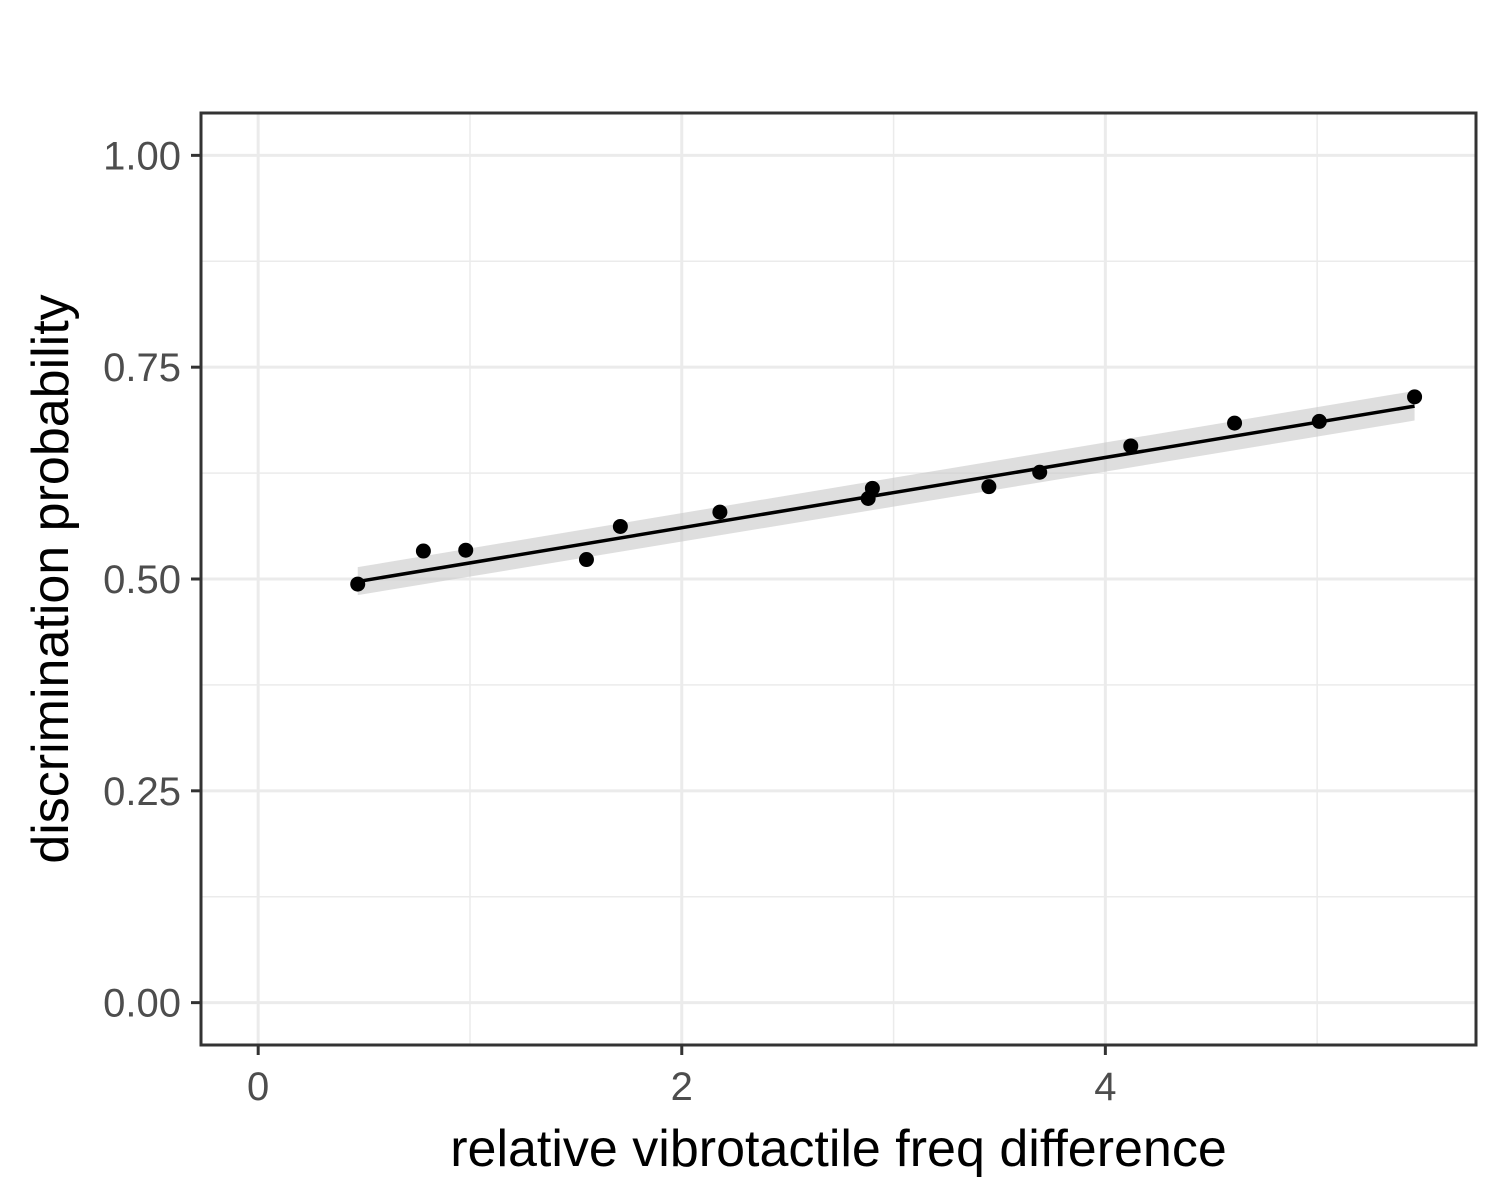 The width and height of the screenshot is (1500, 1200). I want to click on data-points, so click(886, 490).